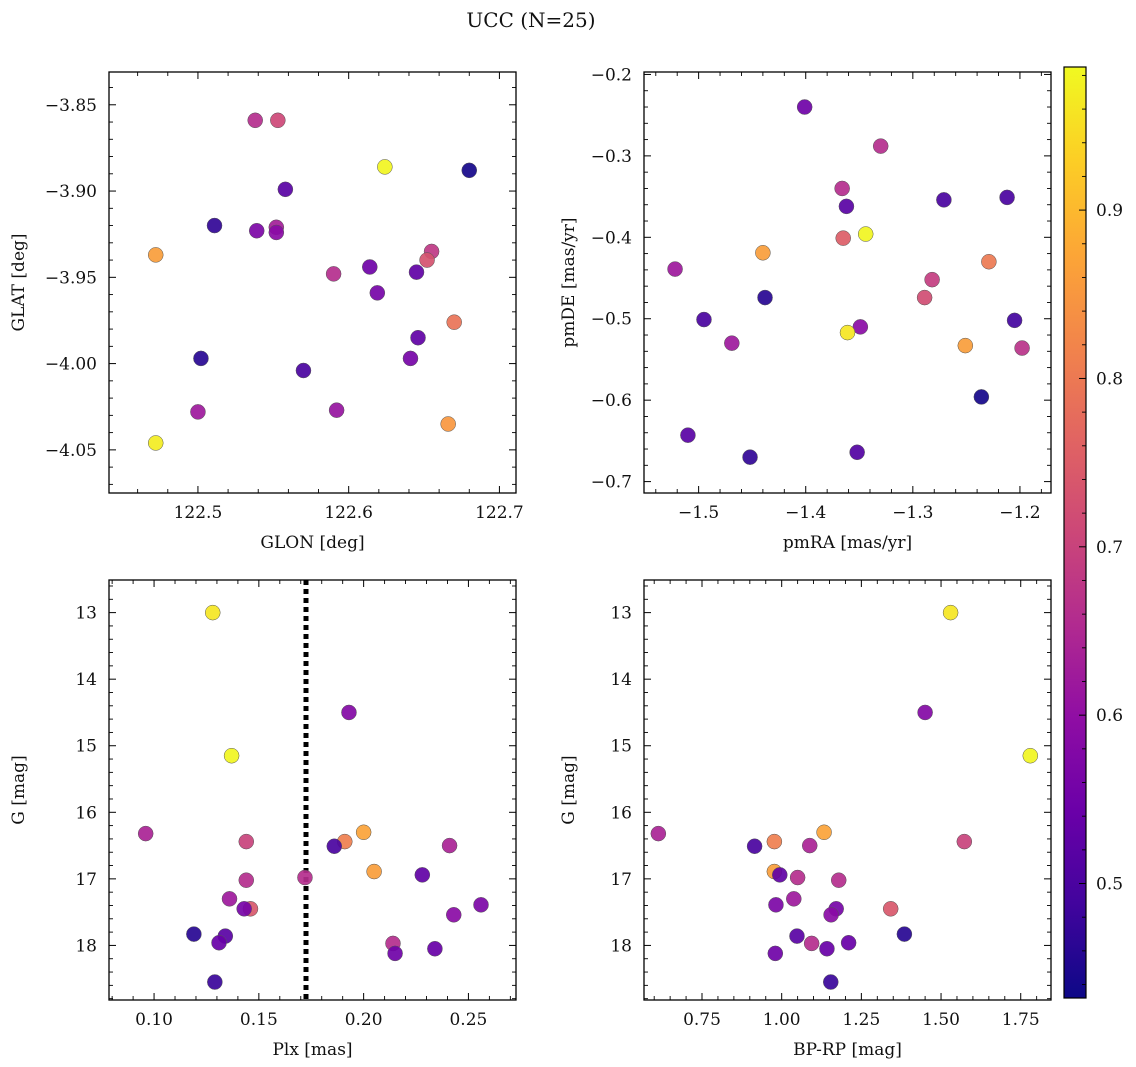 This screenshot has height=1067, width=1136. What do you see at coordinates (1021, 1020) in the screenshot?
I see `x-tick-label: 1.75` at bounding box center [1021, 1020].